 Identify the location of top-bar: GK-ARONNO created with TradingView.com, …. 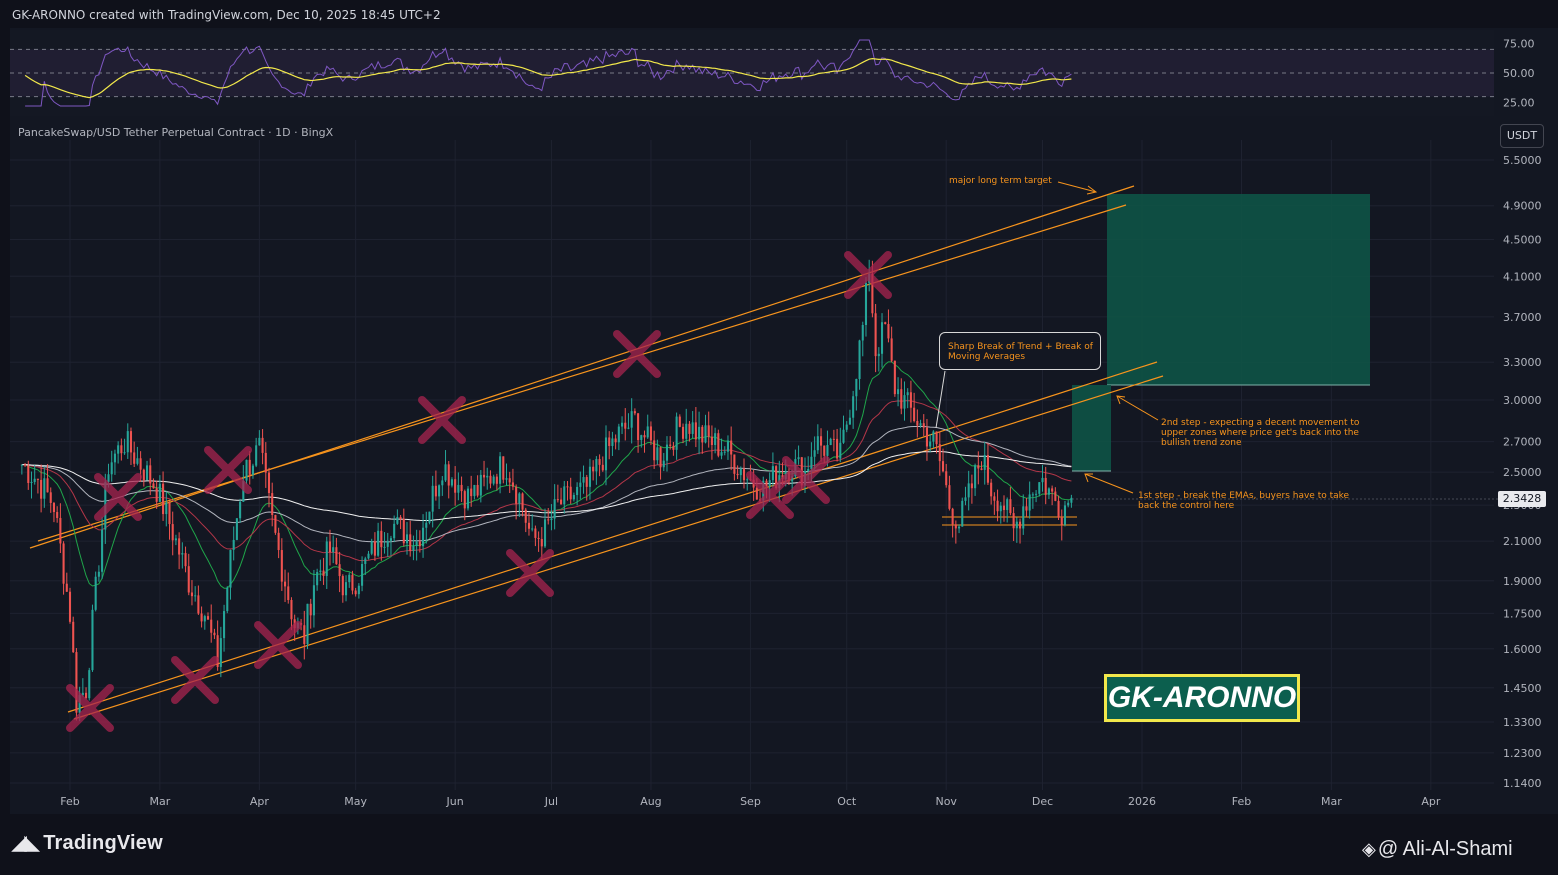
(779, 14).